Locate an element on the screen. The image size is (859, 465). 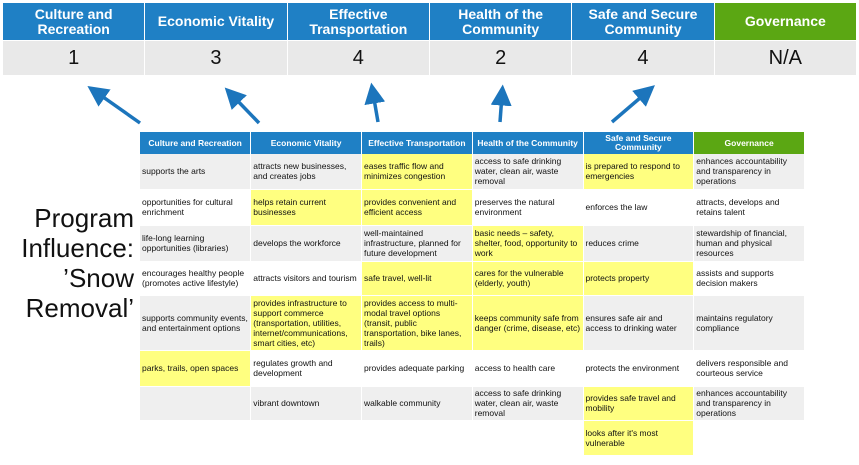
label-line: Program is located at coordinates (84, 218).